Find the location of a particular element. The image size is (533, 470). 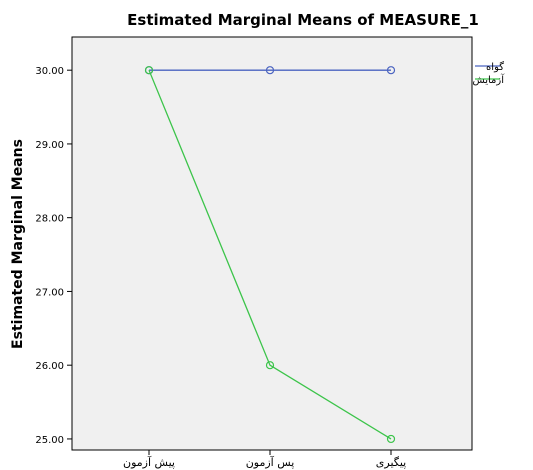

x-tick-label: پس آزمون is located at coordinates (270, 462).